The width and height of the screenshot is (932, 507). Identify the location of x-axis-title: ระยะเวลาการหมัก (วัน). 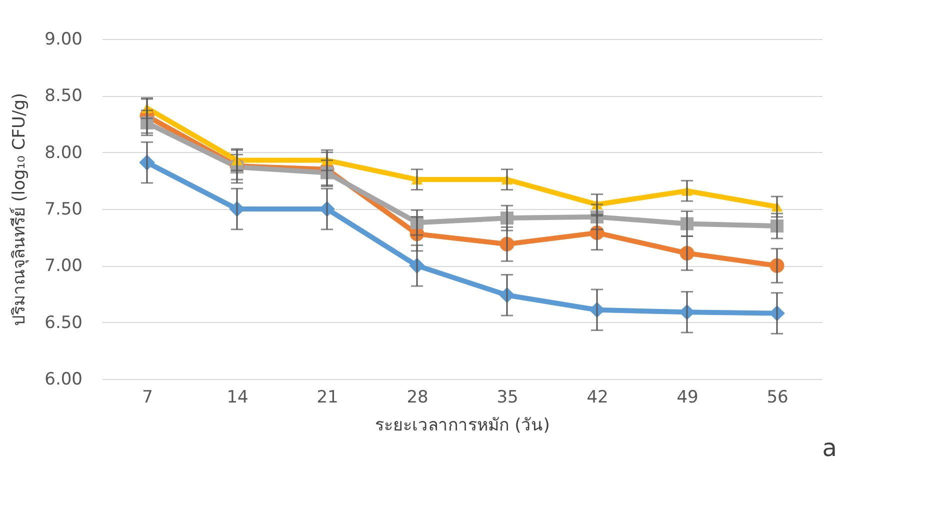
(462, 426).